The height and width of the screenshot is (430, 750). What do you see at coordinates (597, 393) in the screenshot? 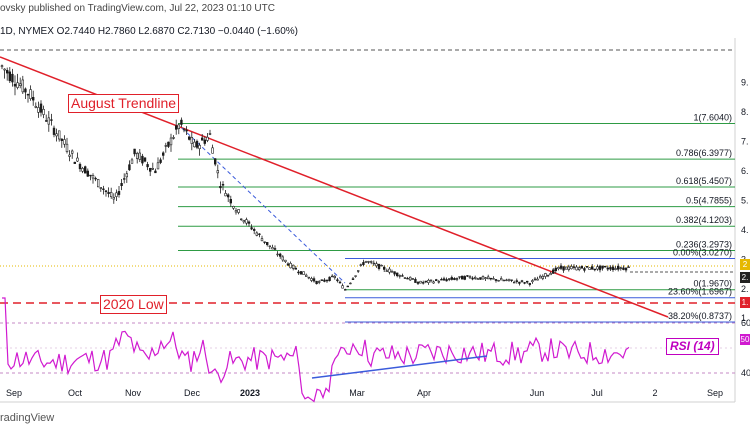
I see `x-tick-8: Jul` at bounding box center [597, 393].